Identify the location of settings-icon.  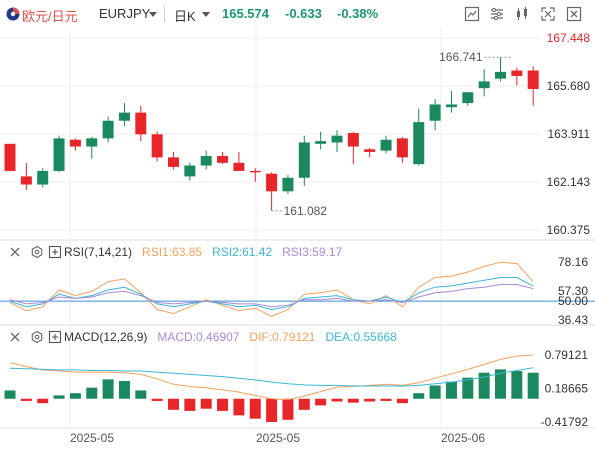
(522, 14).